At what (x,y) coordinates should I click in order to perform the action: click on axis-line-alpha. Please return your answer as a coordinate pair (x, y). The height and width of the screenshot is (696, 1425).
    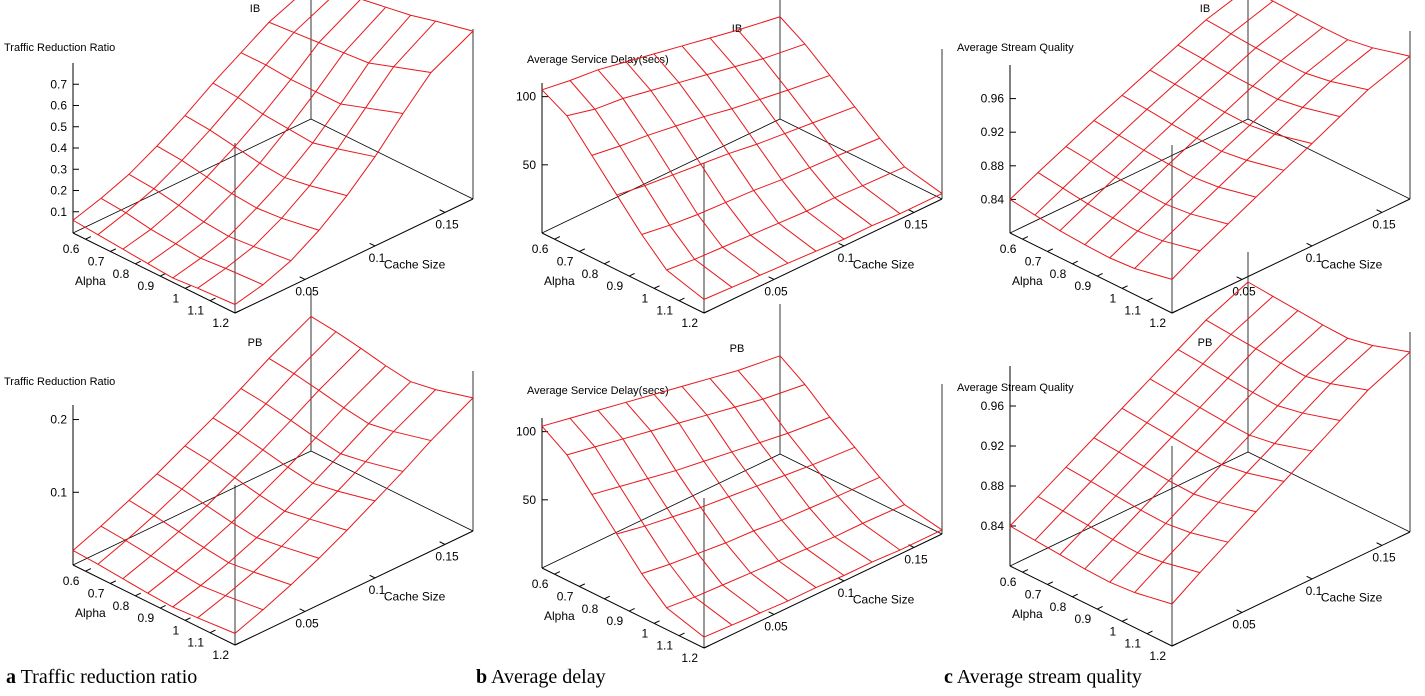
    Looking at the image, I should click on (1091, 606).